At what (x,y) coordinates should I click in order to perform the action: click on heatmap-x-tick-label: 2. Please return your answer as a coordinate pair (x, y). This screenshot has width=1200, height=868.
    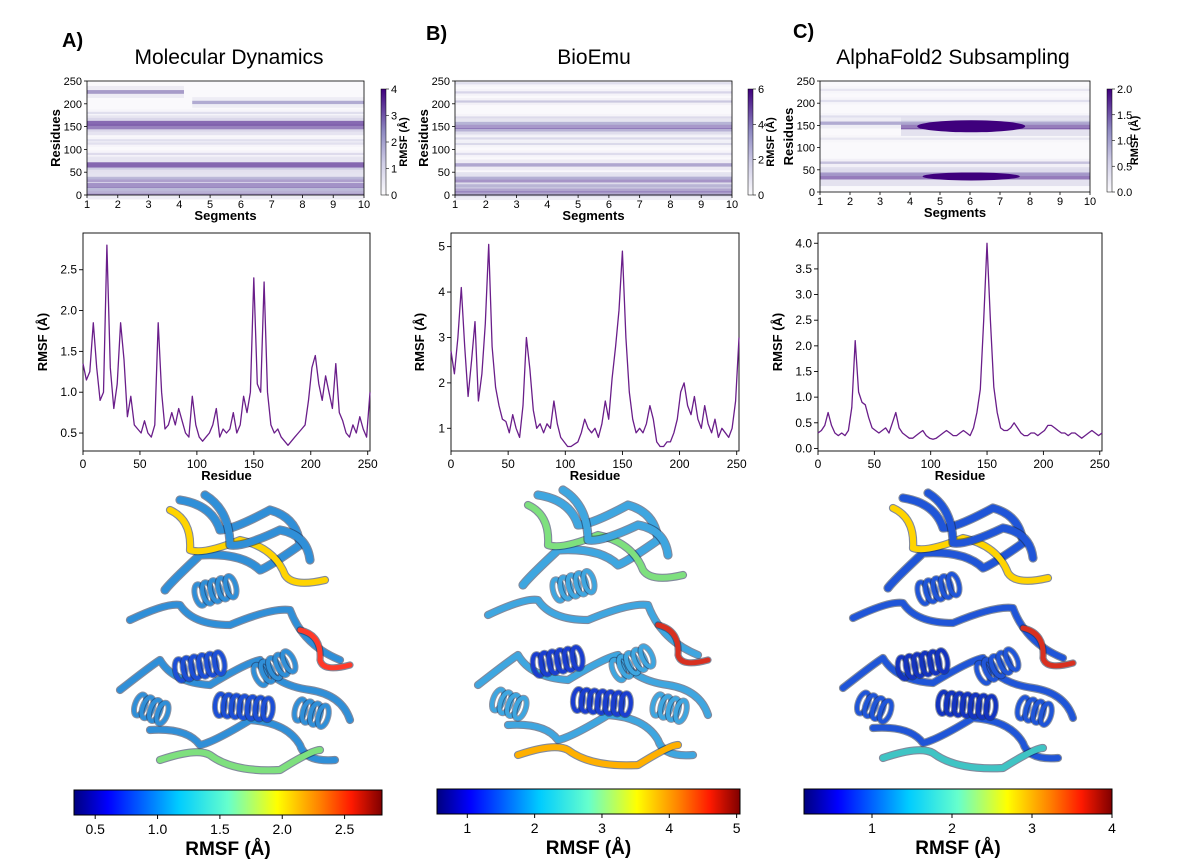
    Looking at the image, I should click on (118, 205).